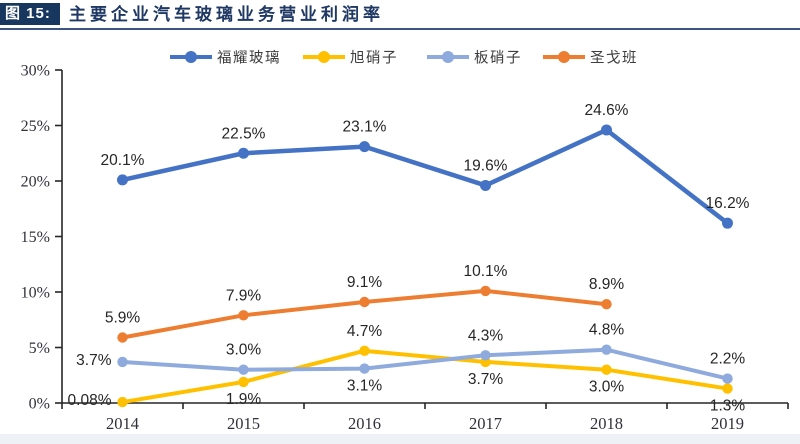 The width and height of the screenshot is (800, 444). What do you see at coordinates (607, 284) in the screenshot?
I see `data-label: 8.9%` at bounding box center [607, 284].